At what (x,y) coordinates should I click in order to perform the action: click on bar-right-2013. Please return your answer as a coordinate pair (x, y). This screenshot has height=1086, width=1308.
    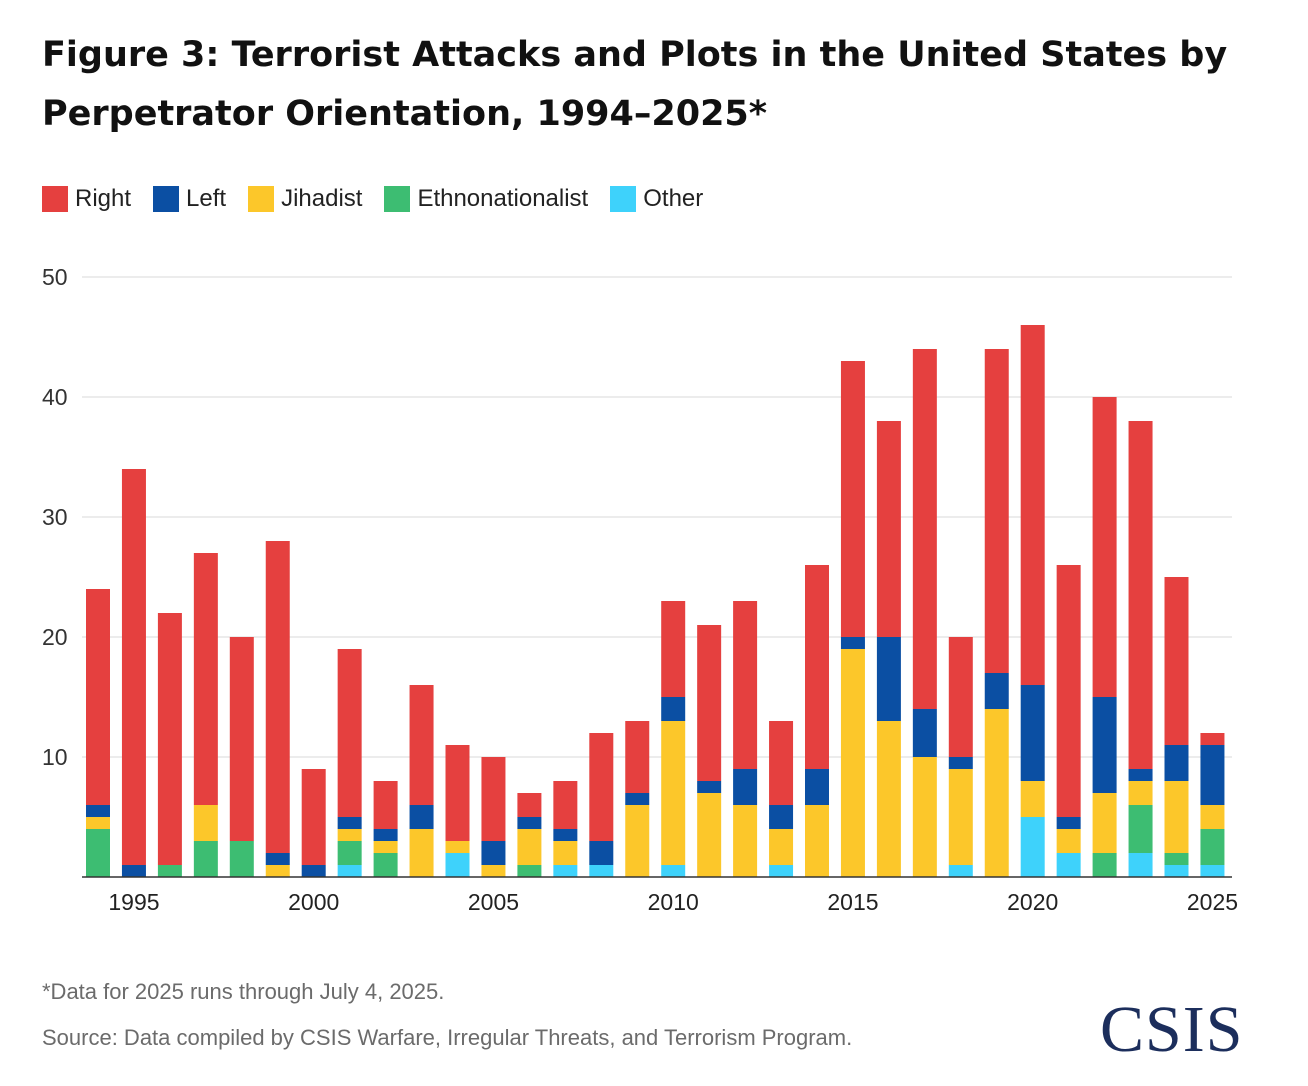
    Looking at the image, I should click on (781, 763).